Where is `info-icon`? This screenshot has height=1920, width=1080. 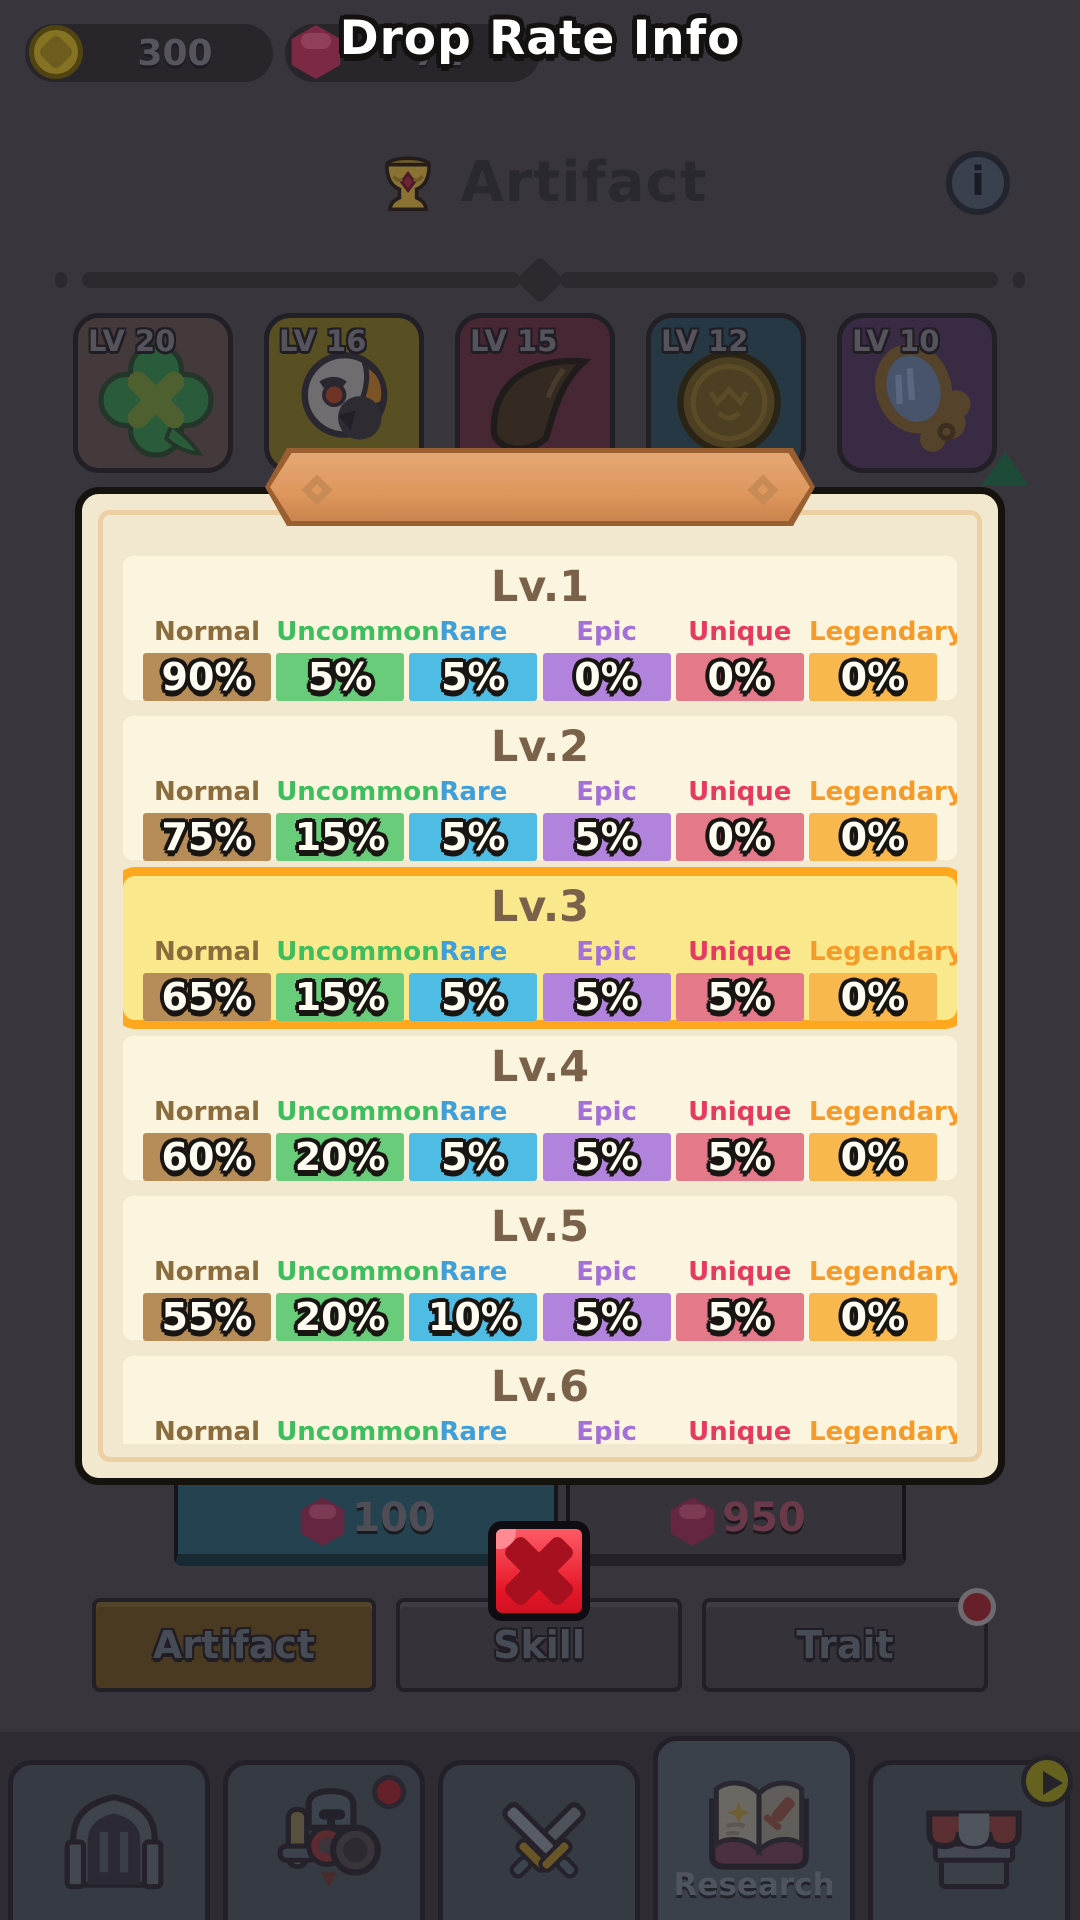
info-icon is located at coordinates (978, 183).